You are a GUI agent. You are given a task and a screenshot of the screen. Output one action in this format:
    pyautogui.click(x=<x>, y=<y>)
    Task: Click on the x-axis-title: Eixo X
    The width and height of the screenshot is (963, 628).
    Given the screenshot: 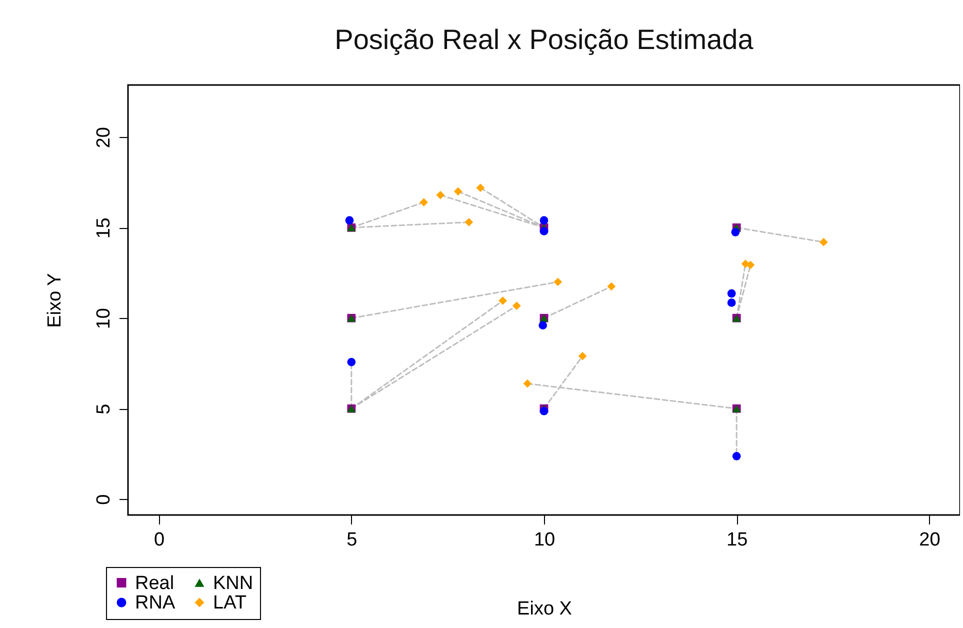 What is the action you would take?
    pyautogui.click(x=544, y=609)
    